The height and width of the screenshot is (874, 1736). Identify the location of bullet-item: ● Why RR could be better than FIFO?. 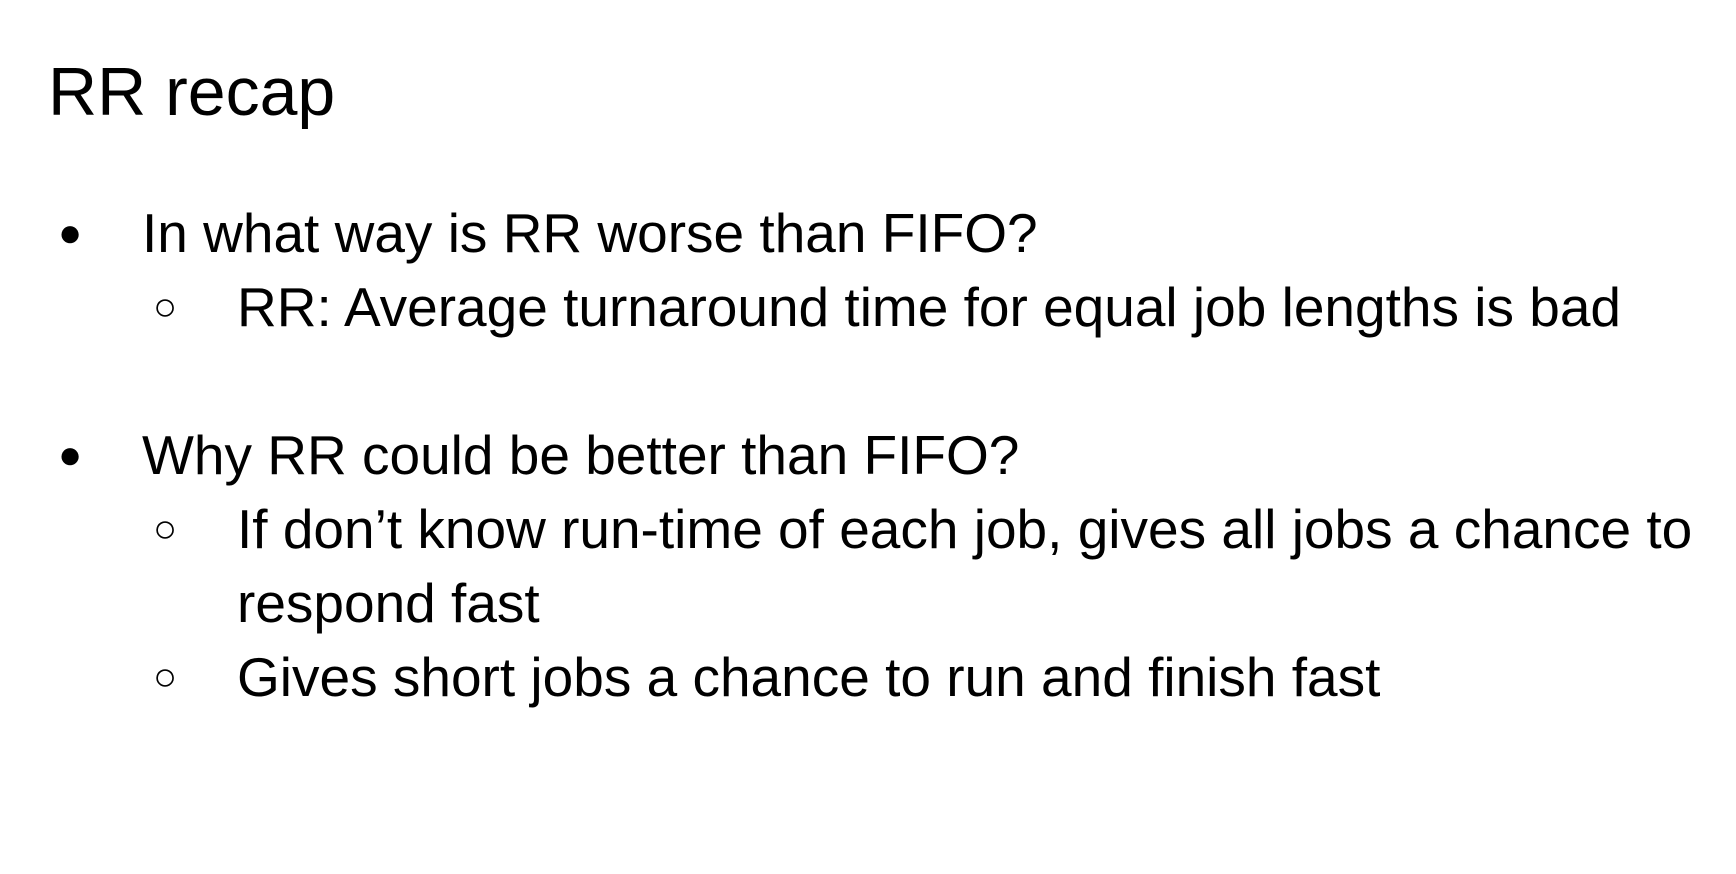
(868, 455).